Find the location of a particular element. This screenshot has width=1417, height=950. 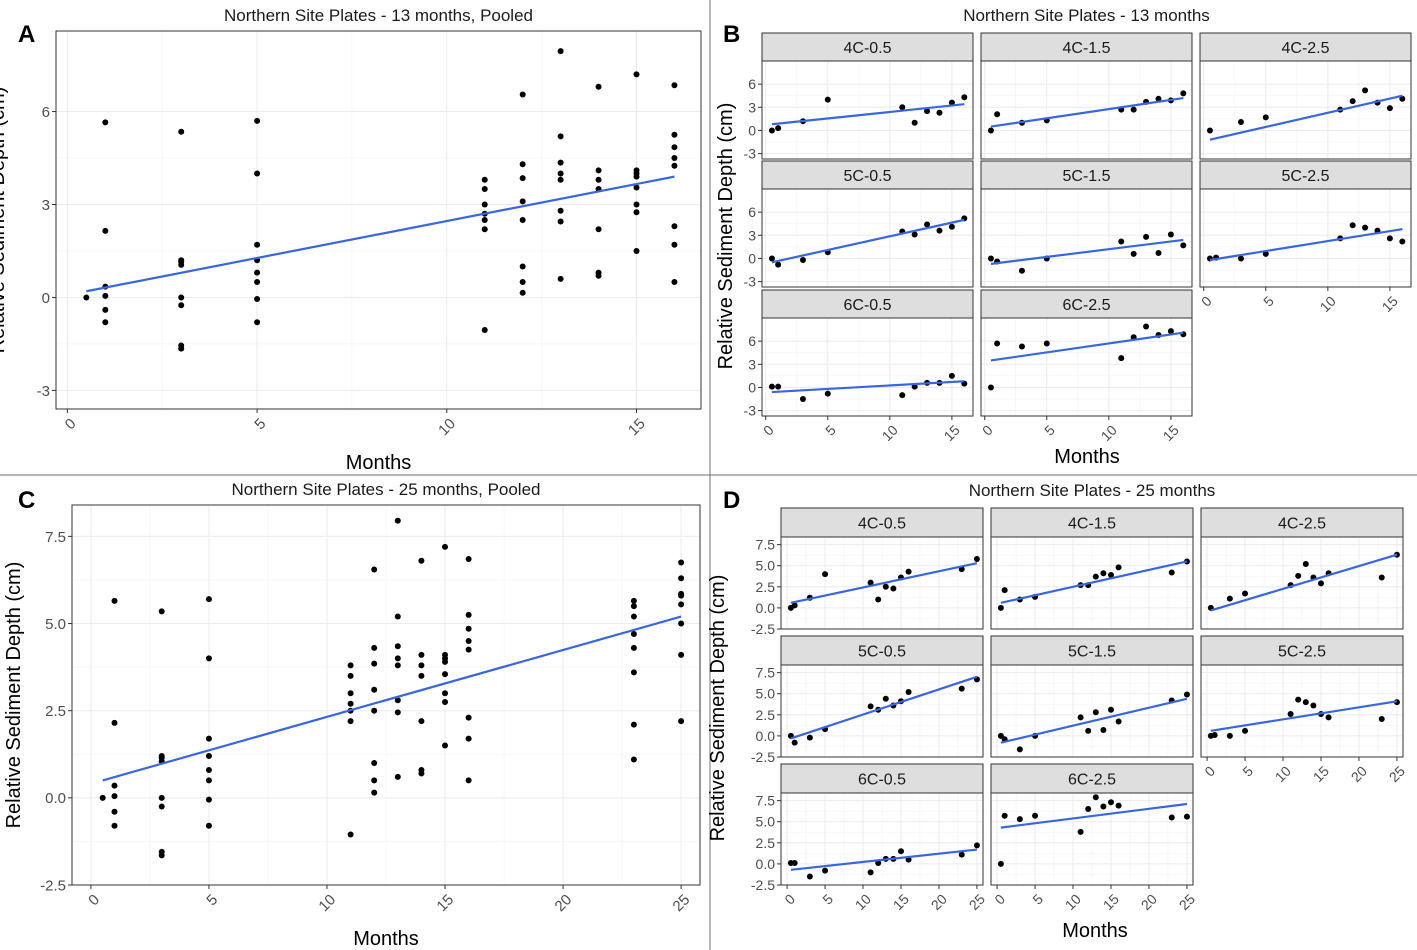

facet-strip-label: 6C-2.5 is located at coordinates (1086, 305).